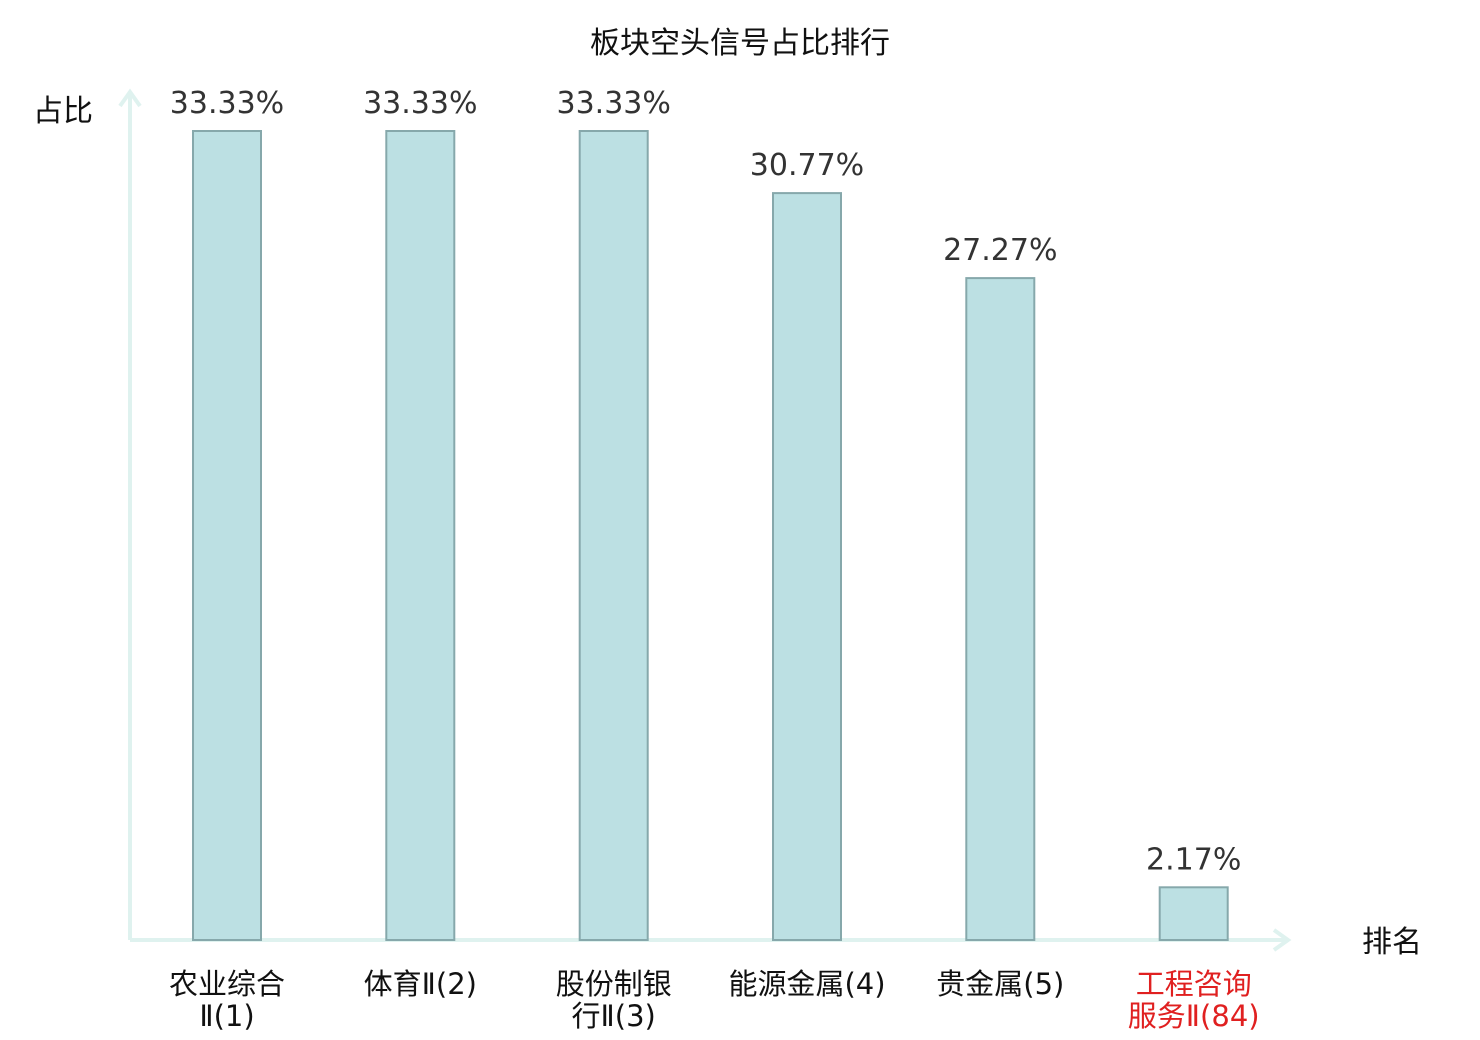 The height and width of the screenshot is (1040, 1480). What do you see at coordinates (614, 1016) in the screenshot?
I see `category-label: 行Ⅱ(3)` at bounding box center [614, 1016].